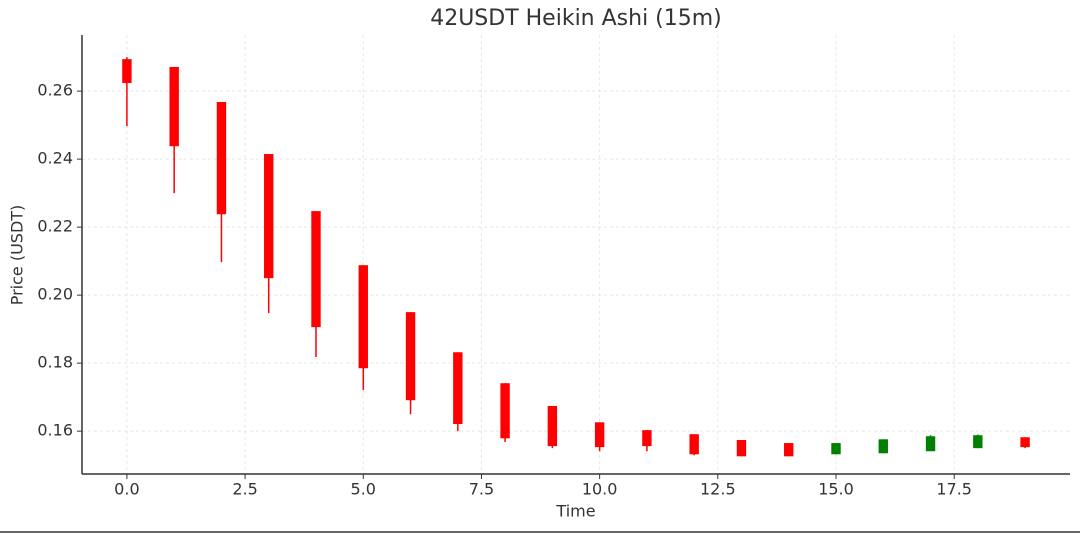  What do you see at coordinates (126, 489) in the screenshot?
I see `x-tick-label: 0.0` at bounding box center [126, 489].